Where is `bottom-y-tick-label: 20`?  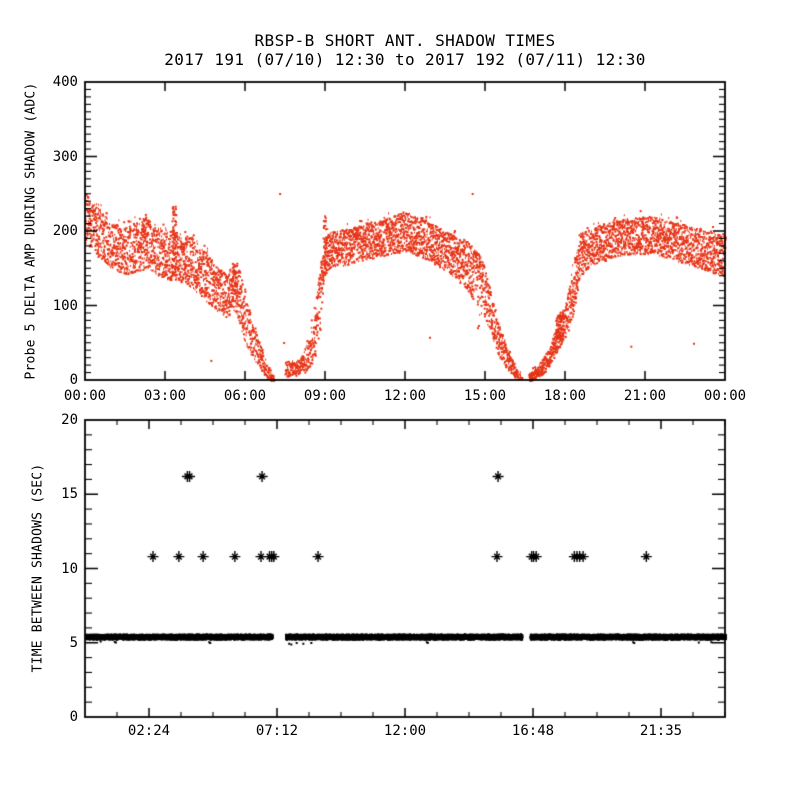 bottom-y-tick-label: 20 is located at coordinates (69, 420).